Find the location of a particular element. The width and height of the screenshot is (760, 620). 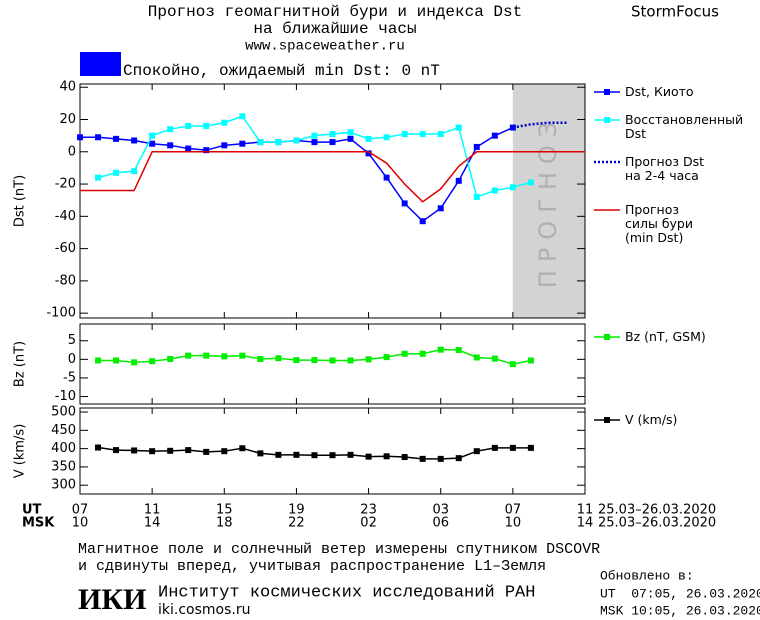

y-tick-label: 40 is located at coordinates (67, 87).